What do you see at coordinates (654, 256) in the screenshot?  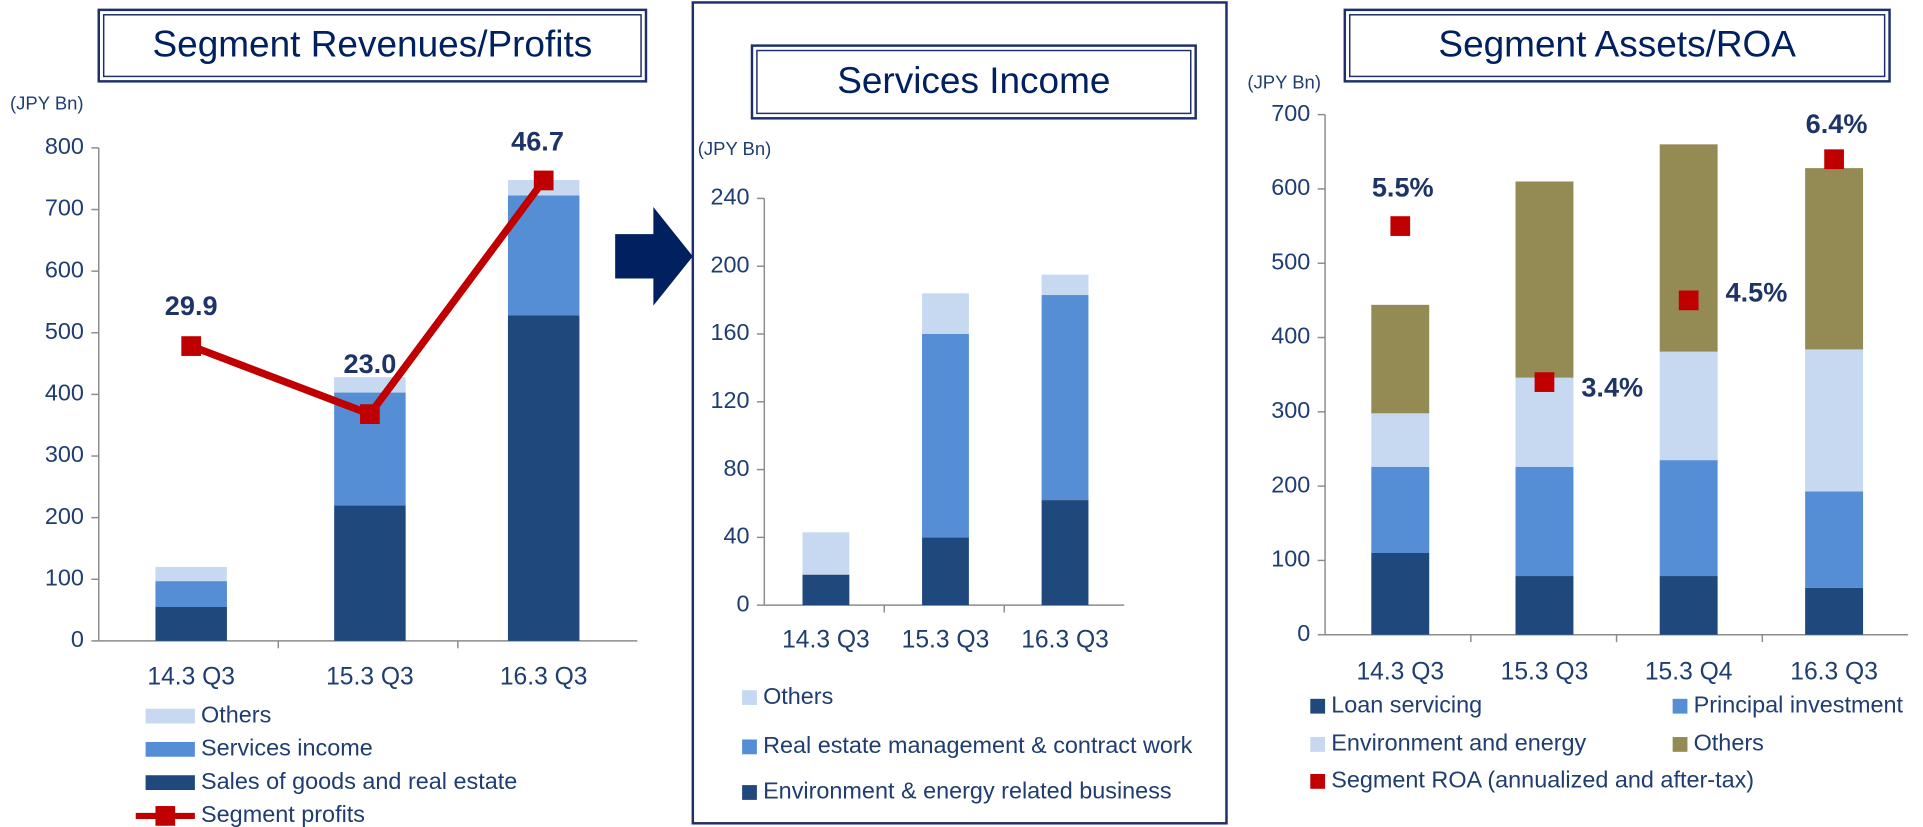 I see `arrow` at bounding box center [654, 256].